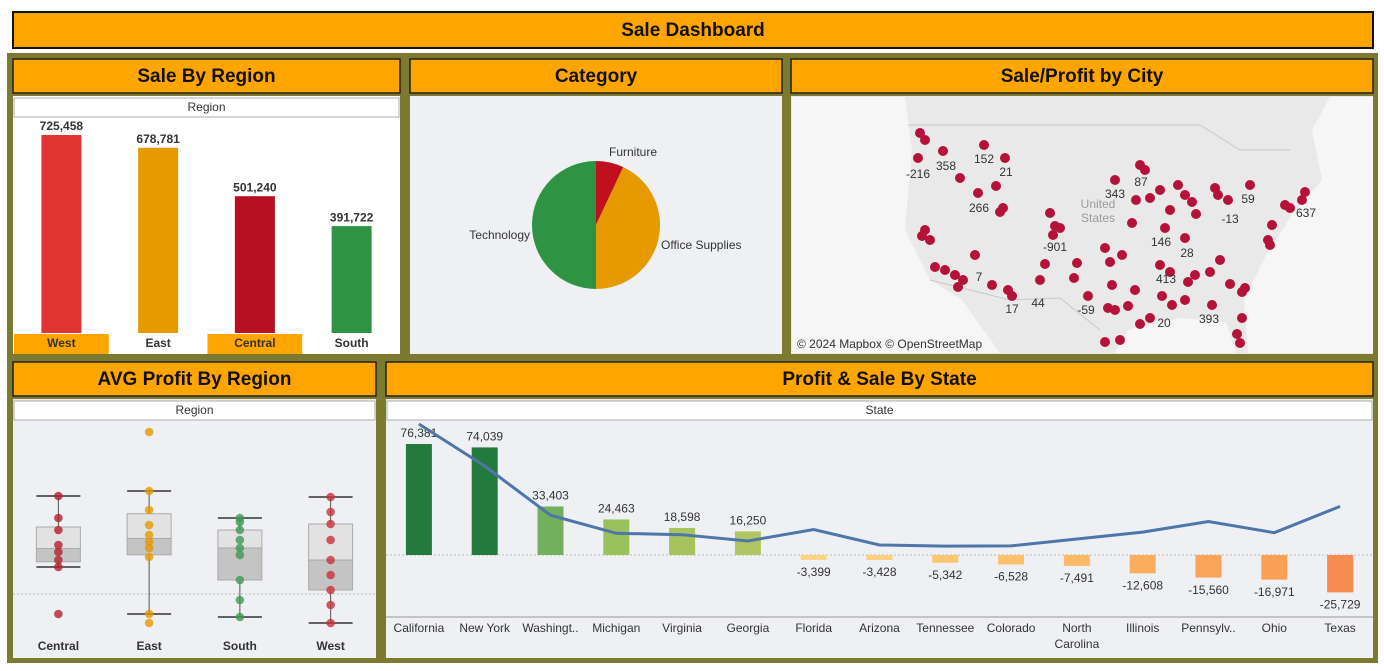  What do you see at coordinates (1038, 303) in the screenshot?
I see `city-label: 44` at bounding box center [1038, 303].